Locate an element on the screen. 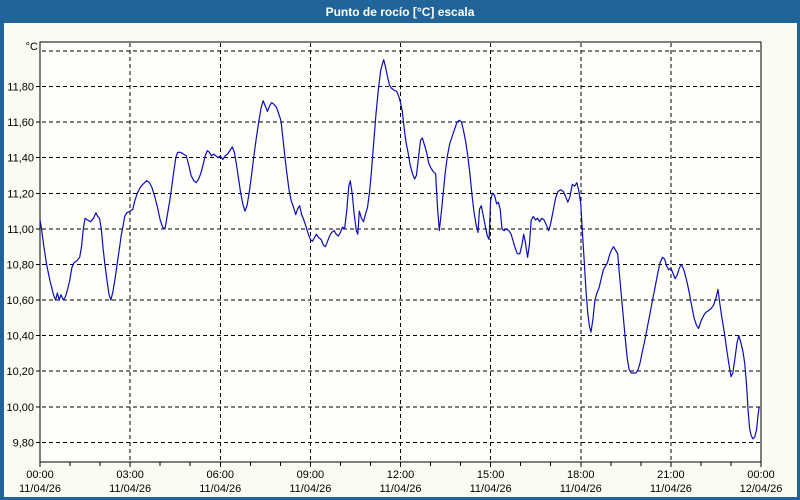 The height and width of the screenshot is (500, 800). x-tick-time-label: 09:00 is located at coordinates (311, 475).